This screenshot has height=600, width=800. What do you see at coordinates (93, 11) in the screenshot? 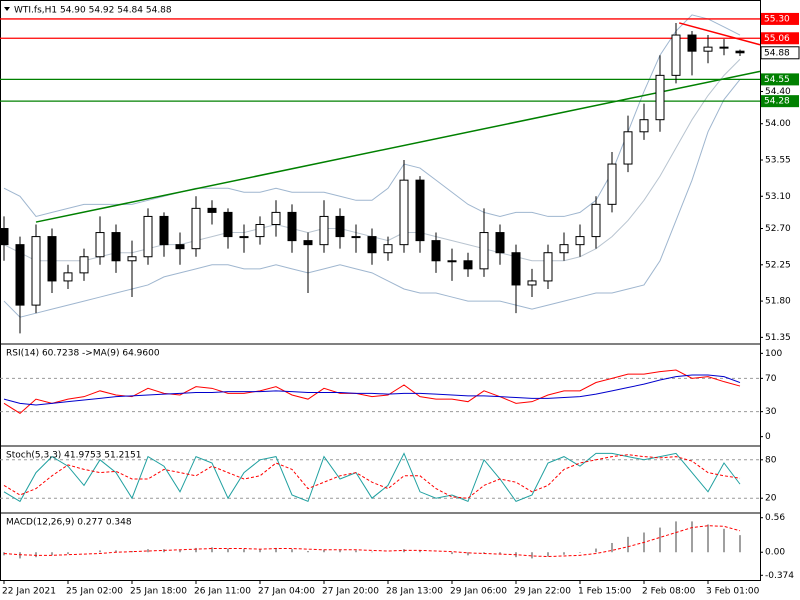
I see `panel-label: WTI.fs,H1 54.90 54.92 54.84 54.88` at bounding box center [93, 11].